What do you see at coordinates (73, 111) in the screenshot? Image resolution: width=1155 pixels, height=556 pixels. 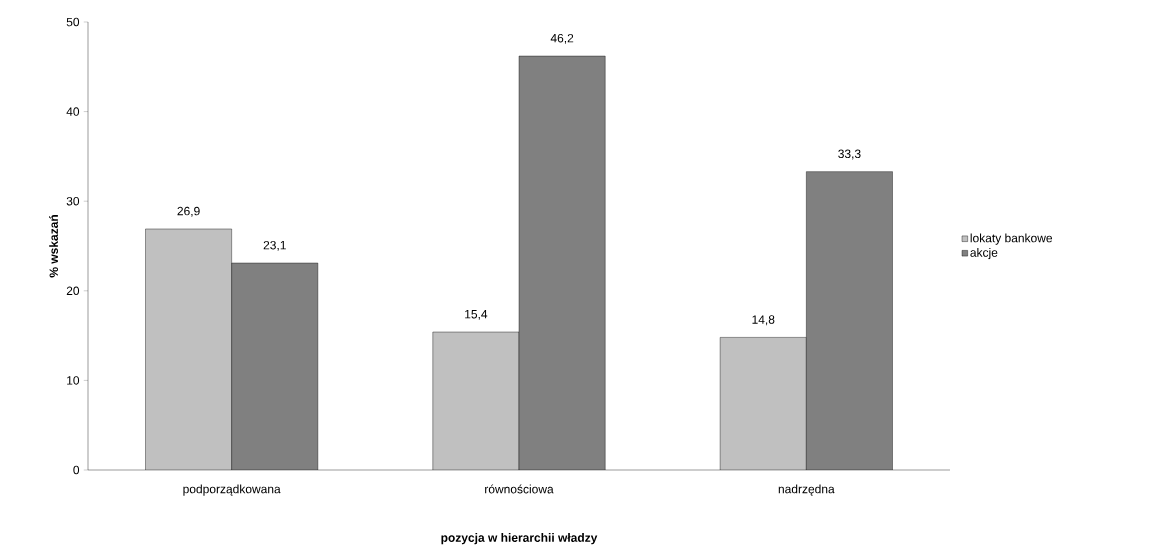 I see `y-tick-label: 40` at bounding box center [73, 111].